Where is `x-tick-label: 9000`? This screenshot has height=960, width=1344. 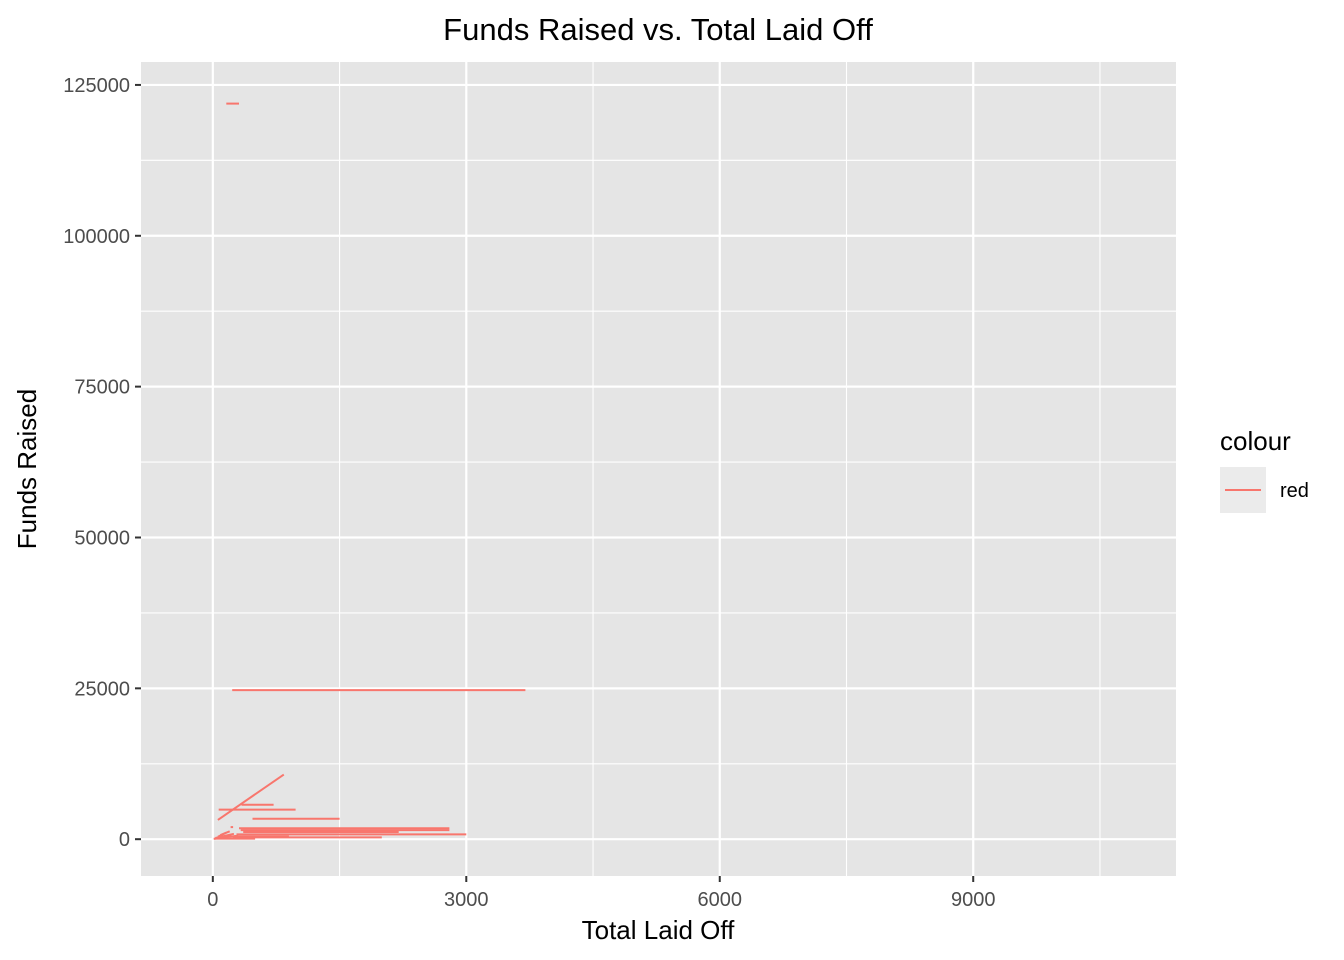 x-tick-label: 9000 is located at coordinates (973, 900).